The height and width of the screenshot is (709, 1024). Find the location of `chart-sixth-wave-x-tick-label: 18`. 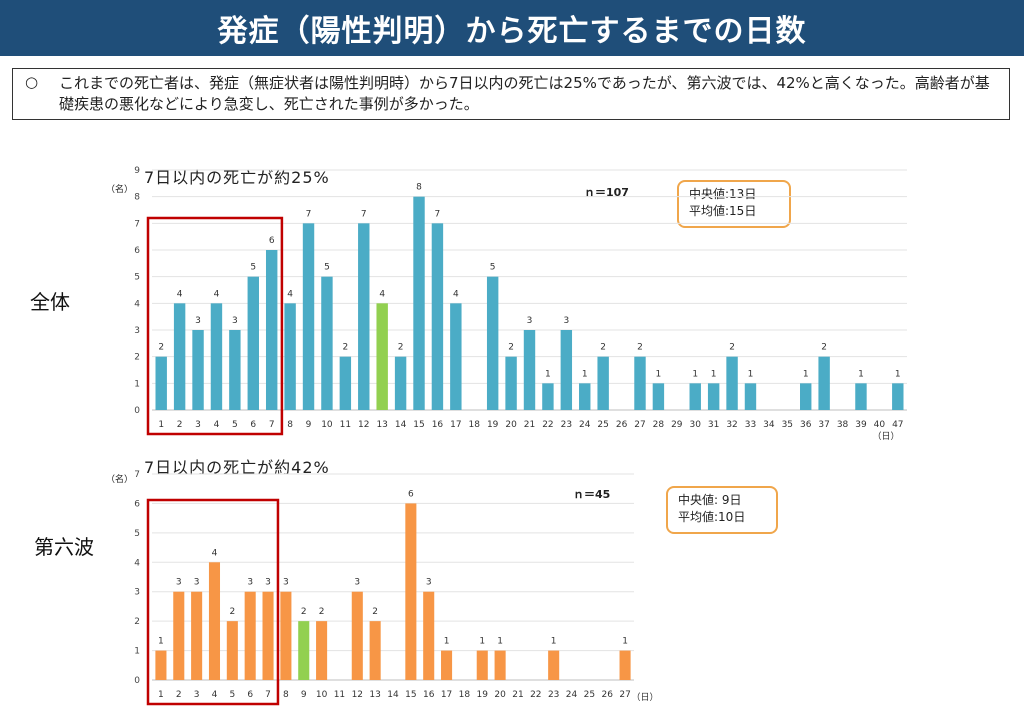

chart-sixth-wave-x-tick-label: 18 is located at coordinates (465, 695).